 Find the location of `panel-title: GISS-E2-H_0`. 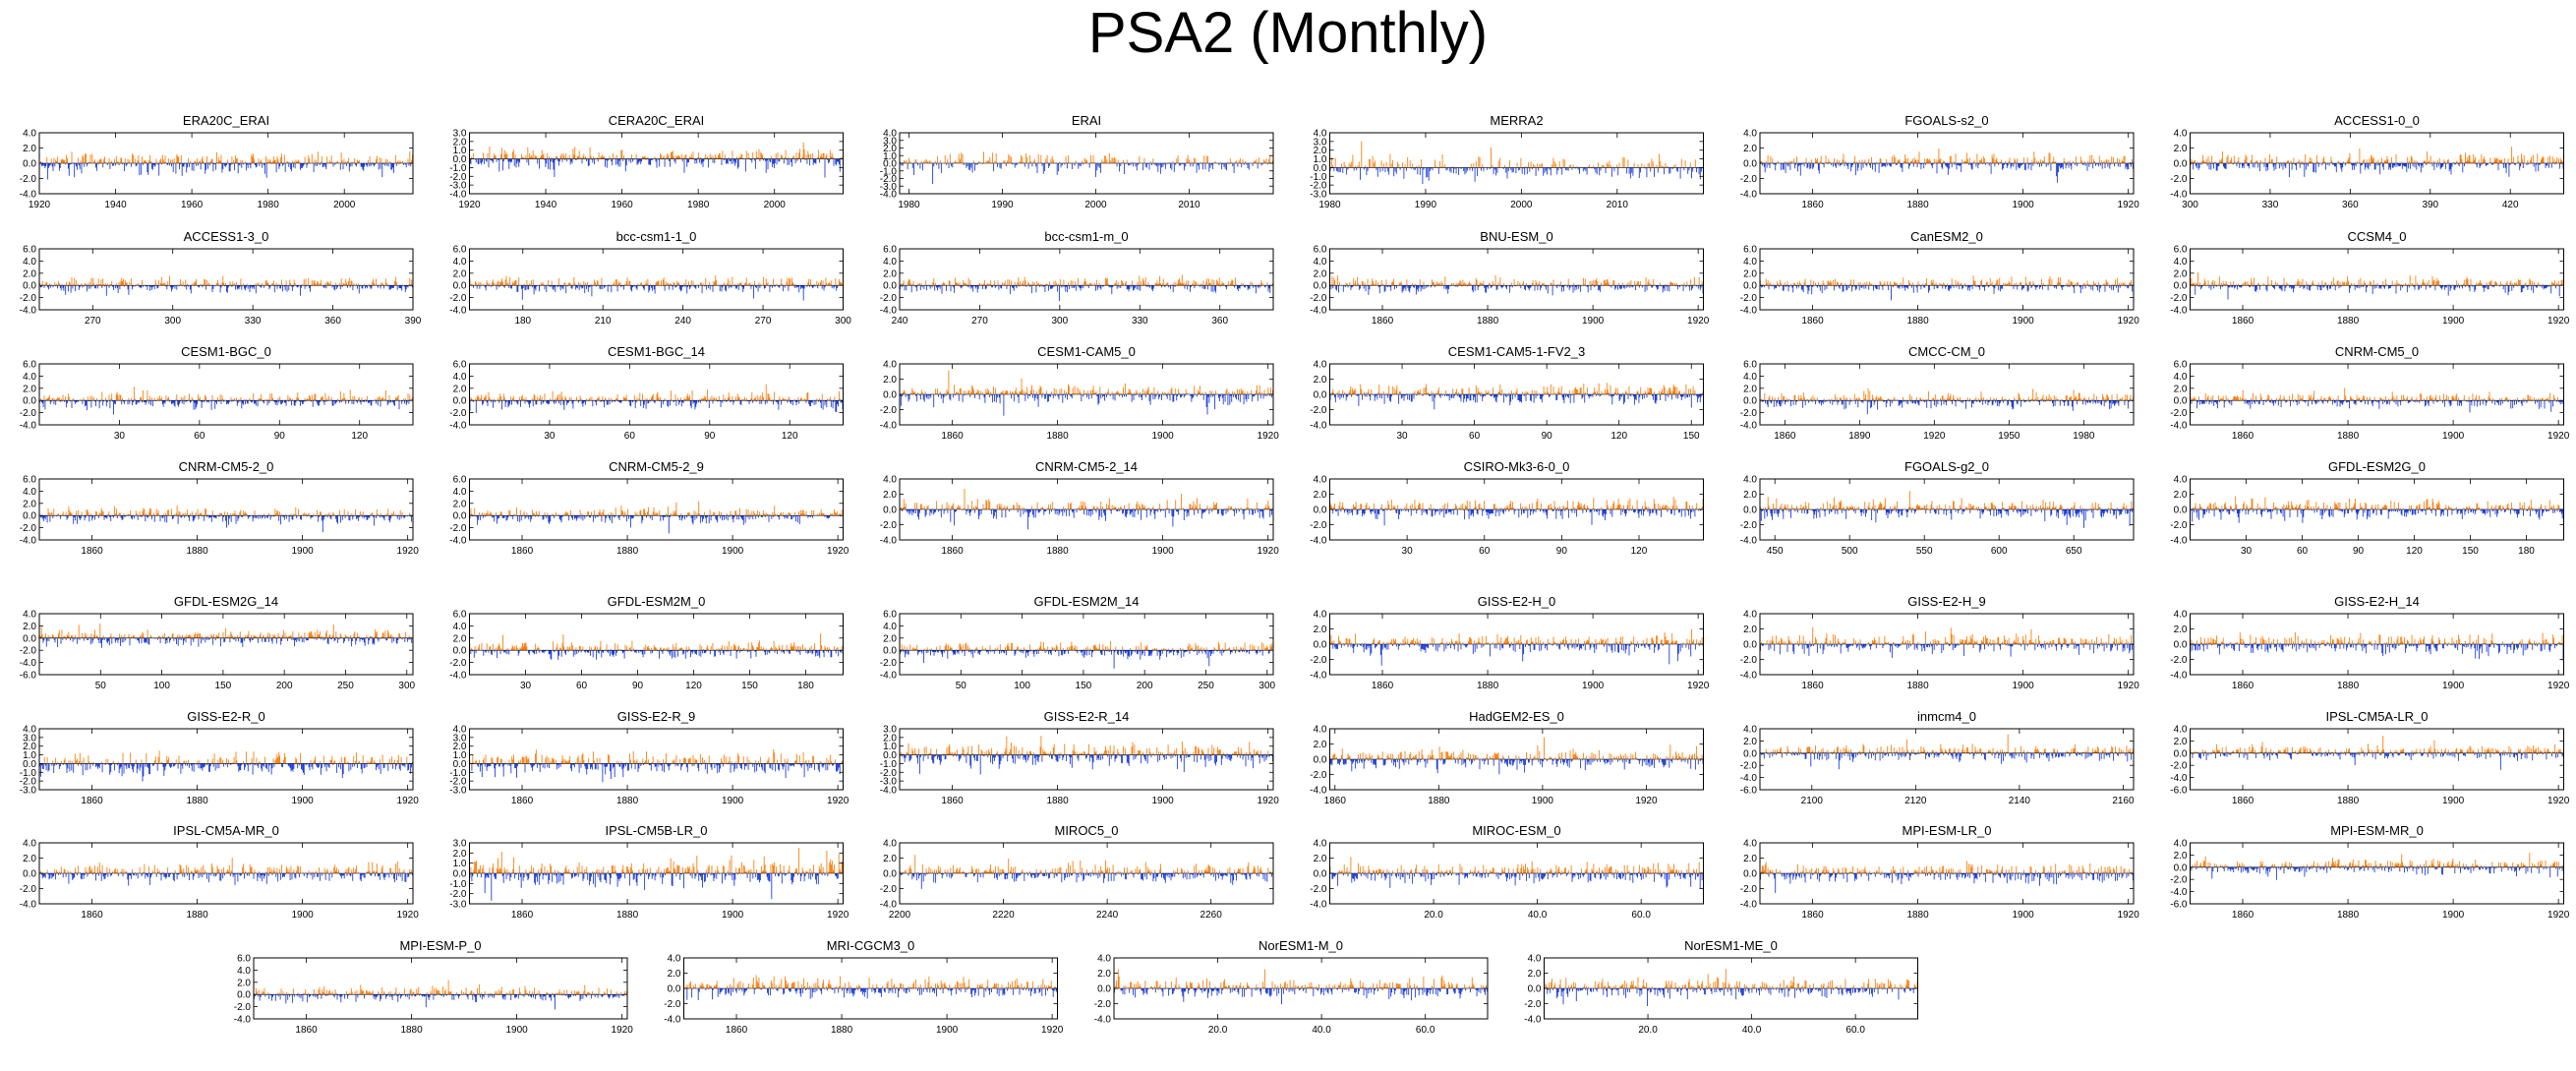

panel-title: GISS-E2-H_0 is located at coordinates (1516, 601).